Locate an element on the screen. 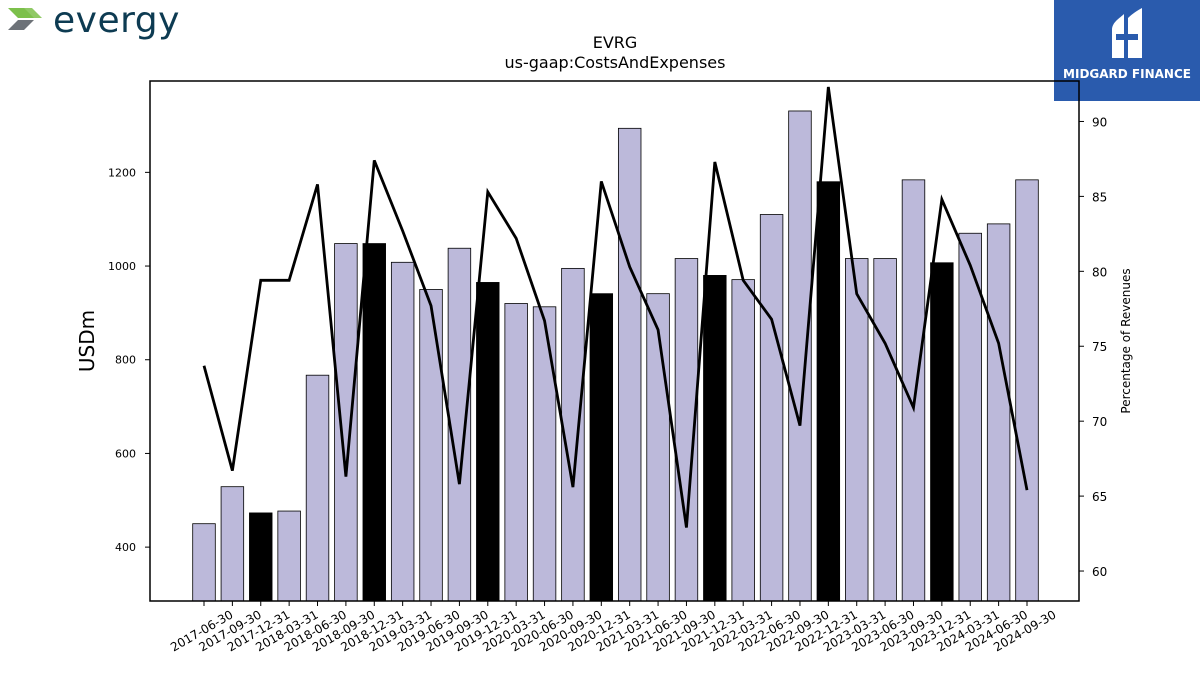 The image size is (1200, 675). midgard-icon is located at coordinates (1127, 33).